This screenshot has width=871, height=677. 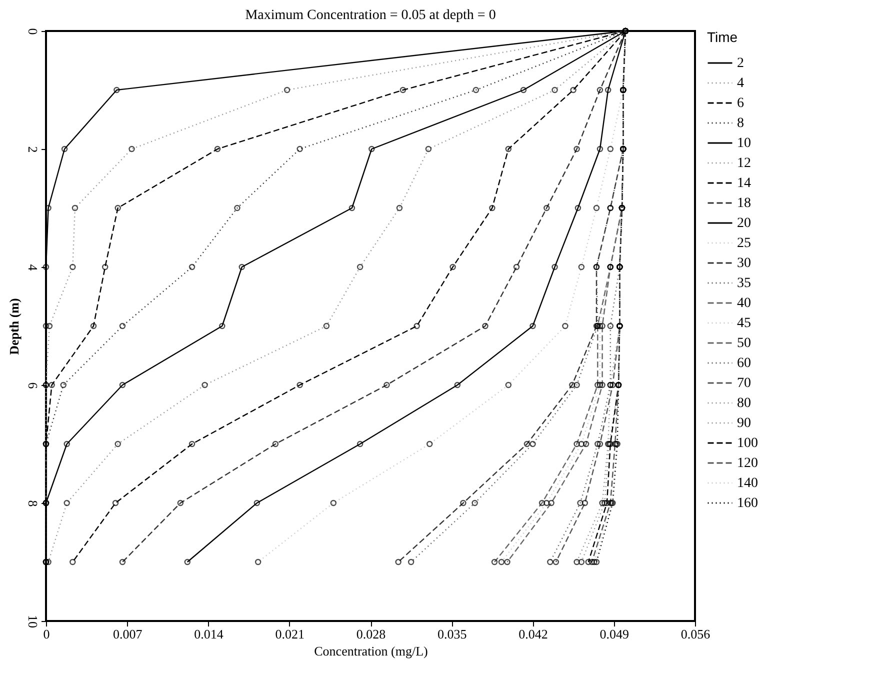 I want to click on x-tick-label: 0.028, so click(x=371, y=634).